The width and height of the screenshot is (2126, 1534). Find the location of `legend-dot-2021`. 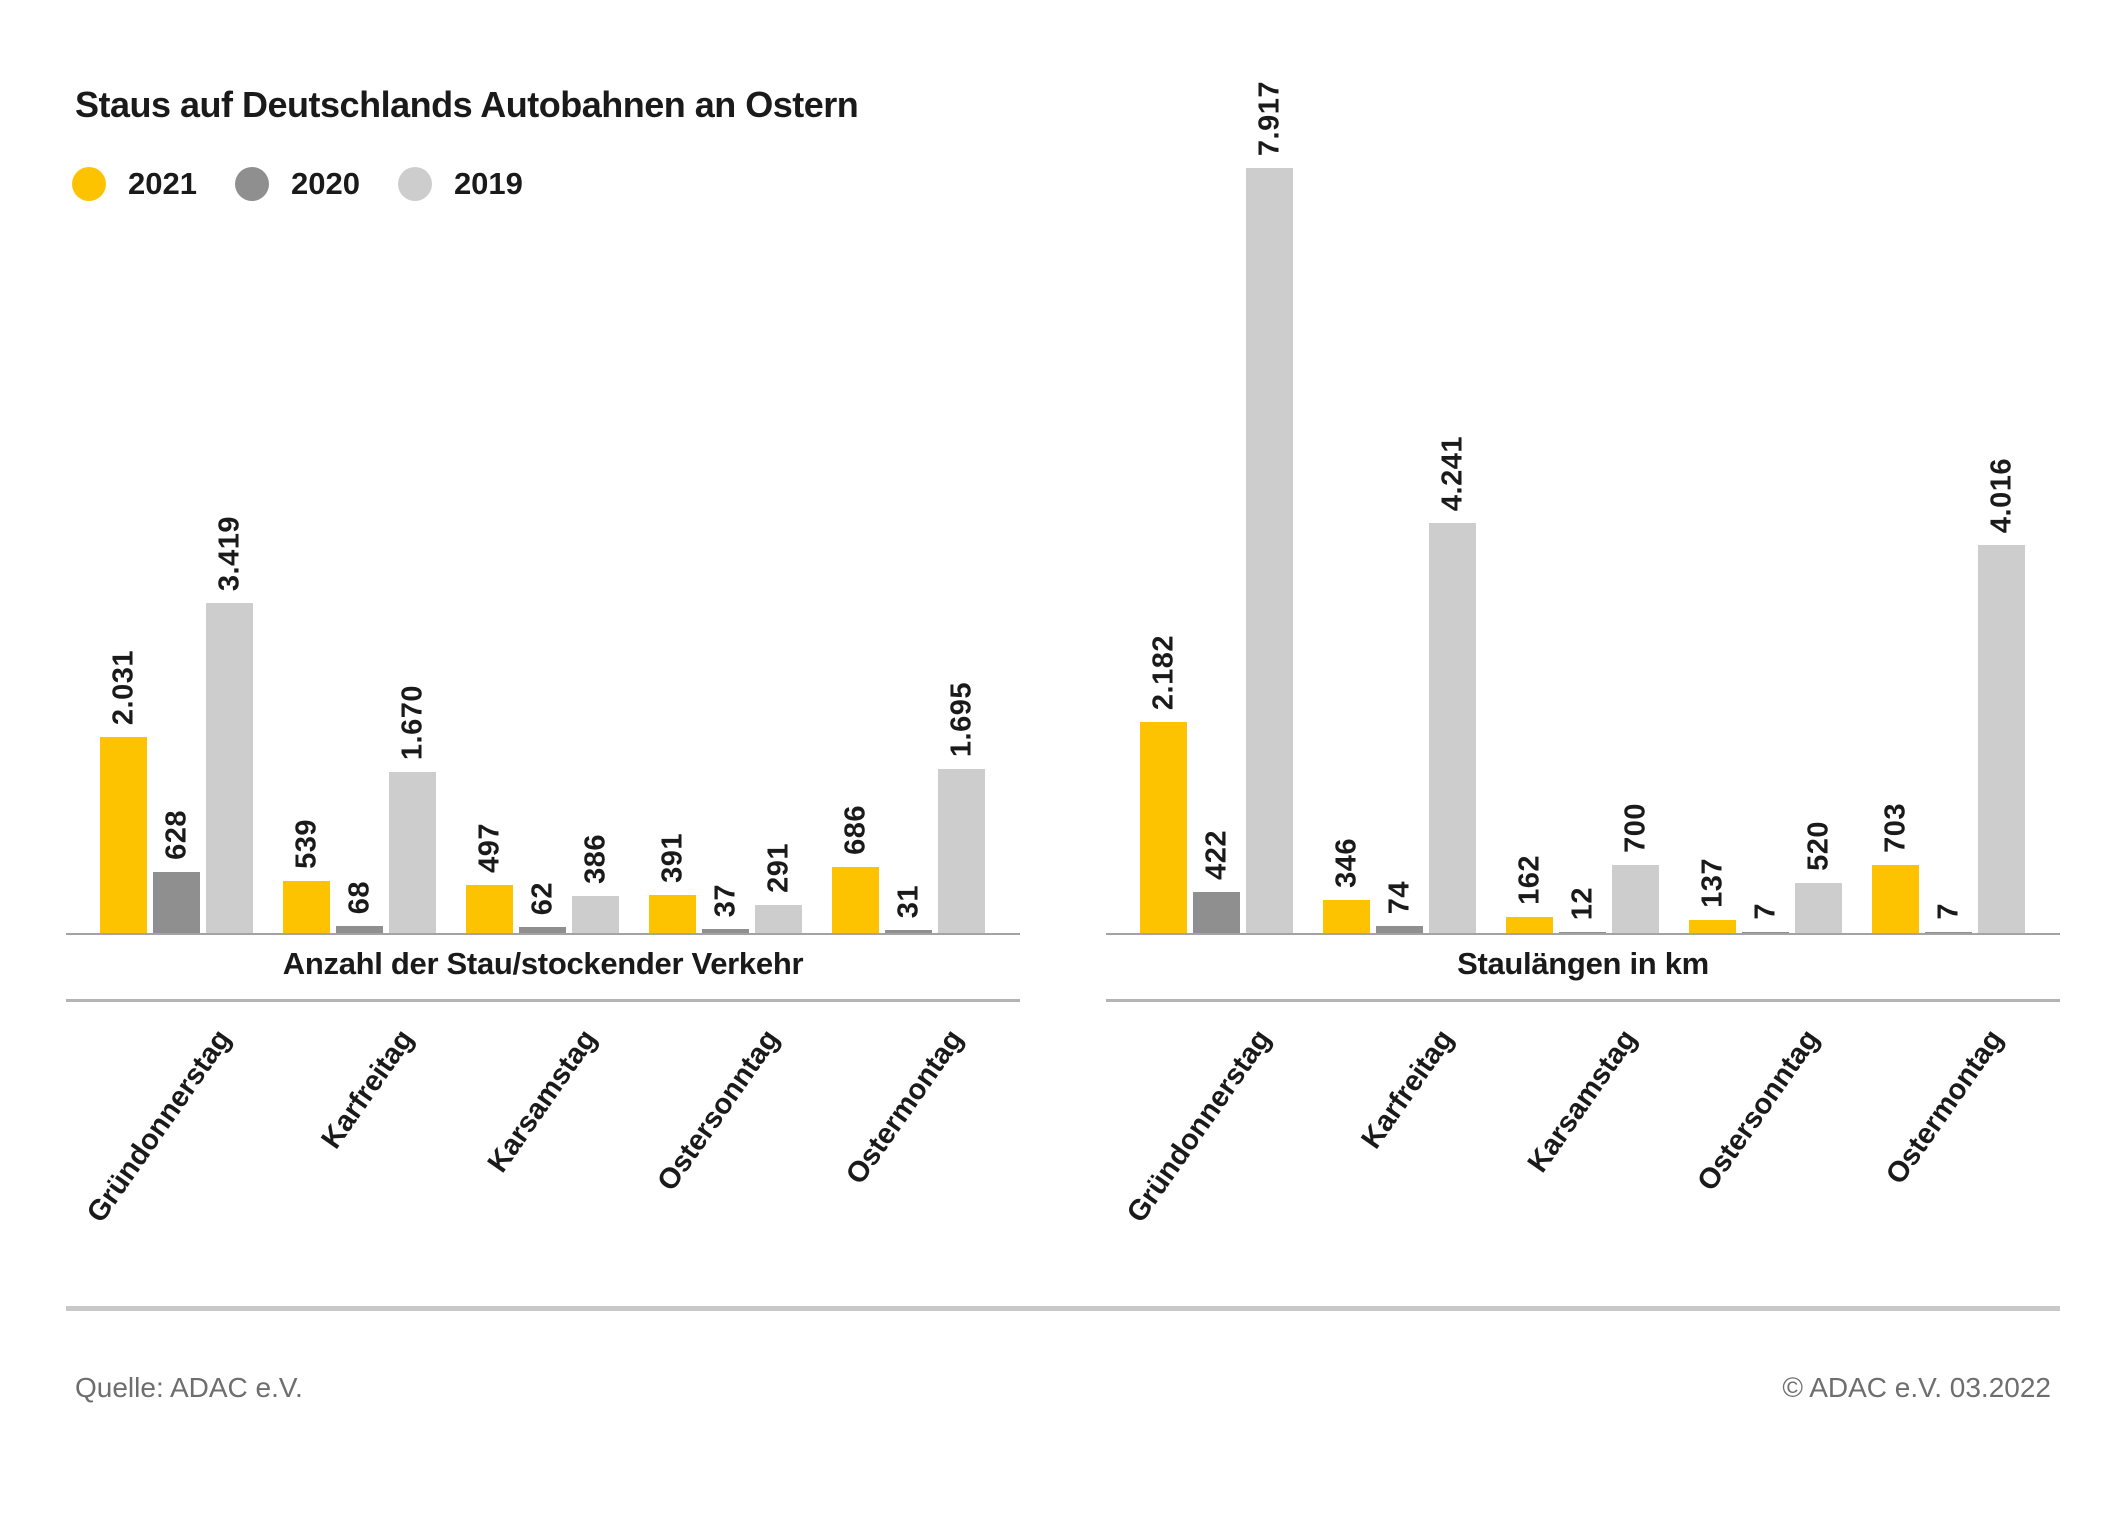

legend-dot-2021 is located at coordinates (89, 184).